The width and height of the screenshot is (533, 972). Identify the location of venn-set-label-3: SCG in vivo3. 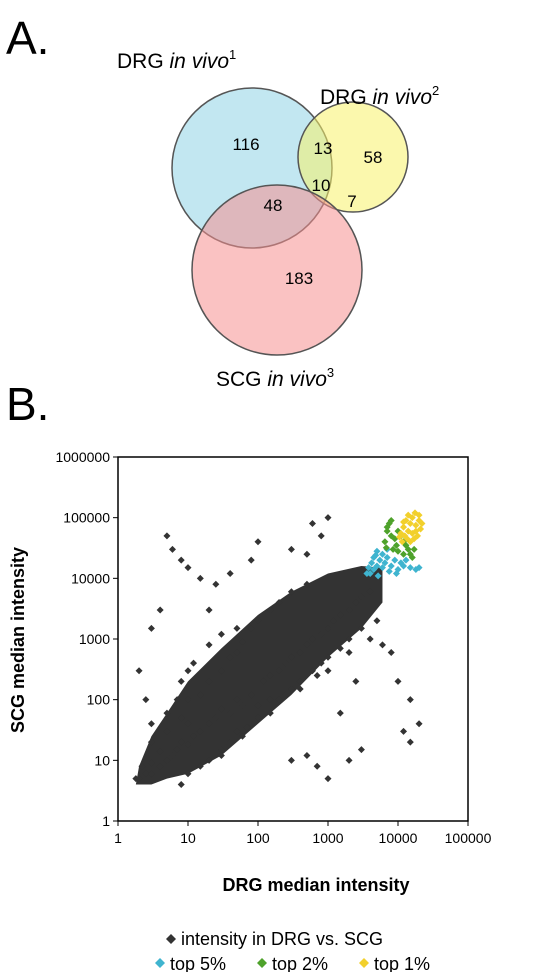
(275, 378).